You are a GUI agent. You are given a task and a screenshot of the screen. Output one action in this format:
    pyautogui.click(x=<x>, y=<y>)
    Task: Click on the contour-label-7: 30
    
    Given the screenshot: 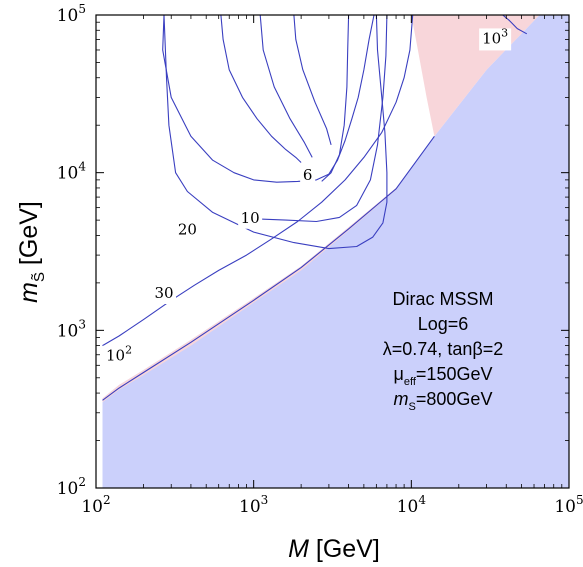 What is the action you would take?
    pyautogui.click(x=163, y=293)
    